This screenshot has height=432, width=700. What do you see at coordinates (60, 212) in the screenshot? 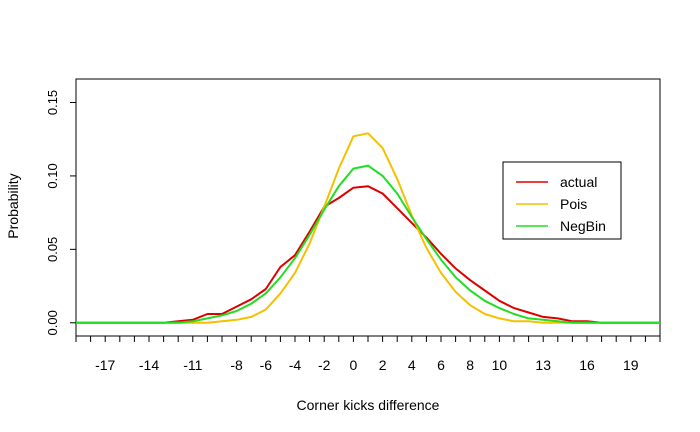
I see `y-axis: 0.00 0.05 0.10 0.15` at bounding box center [60, 212].